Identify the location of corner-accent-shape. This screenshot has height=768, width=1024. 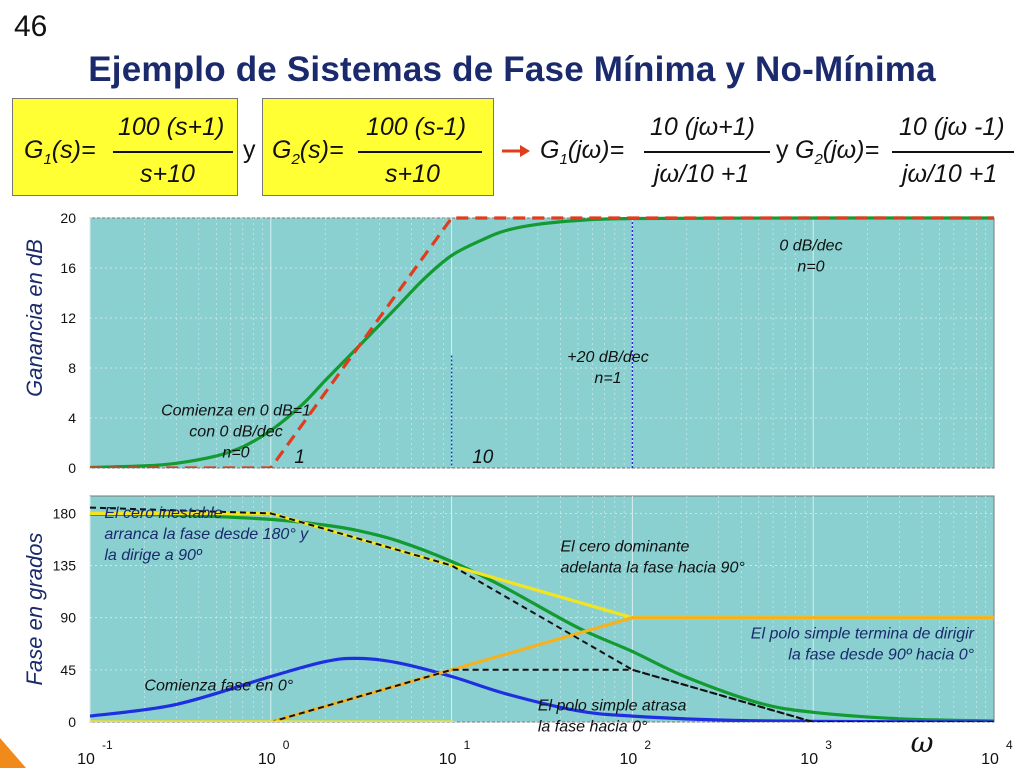
(13, 753).